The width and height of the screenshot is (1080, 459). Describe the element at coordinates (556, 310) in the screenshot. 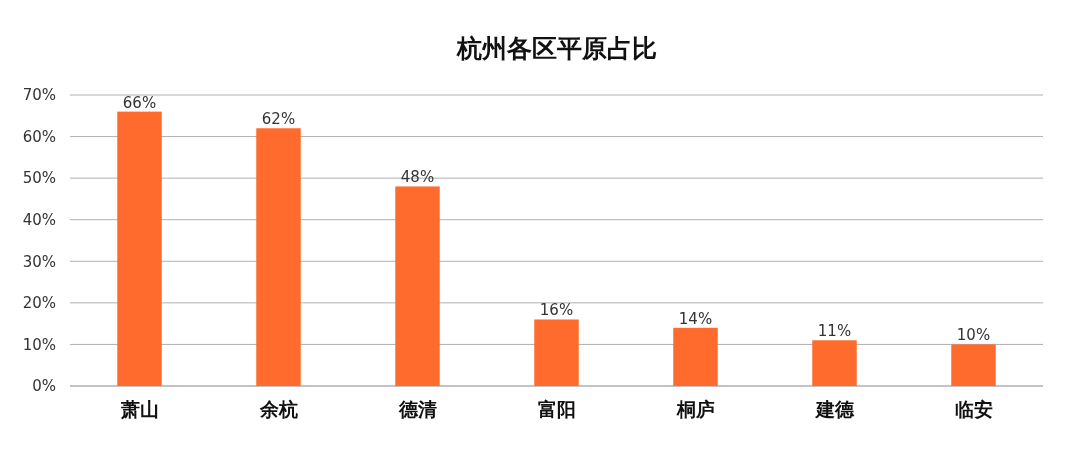

I see `data-label: 16%` at that location.